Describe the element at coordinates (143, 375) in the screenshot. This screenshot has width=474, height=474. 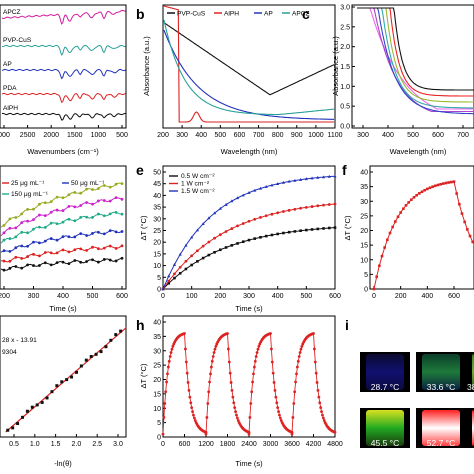
I see `panel-h-ylabel: ΔT (°C)` at that location.